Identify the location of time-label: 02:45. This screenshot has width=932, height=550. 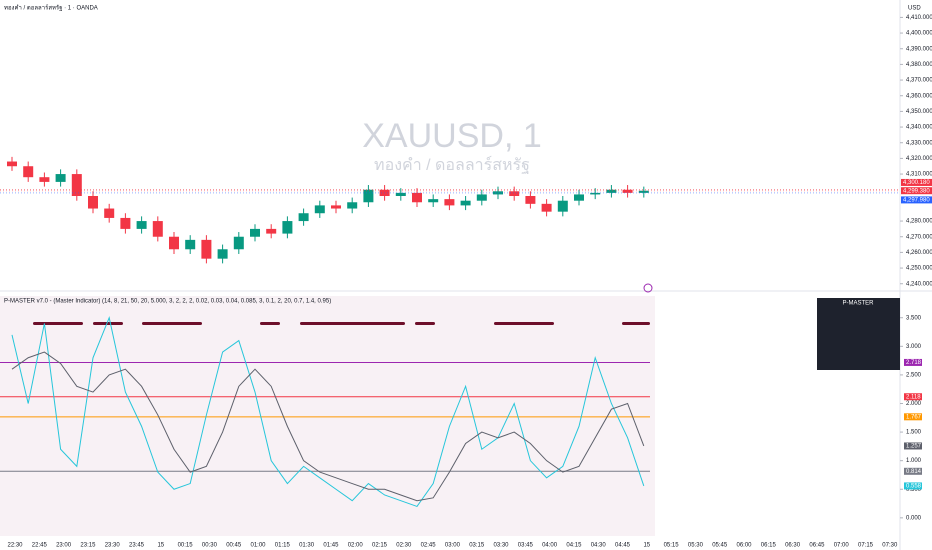
(429, 546).